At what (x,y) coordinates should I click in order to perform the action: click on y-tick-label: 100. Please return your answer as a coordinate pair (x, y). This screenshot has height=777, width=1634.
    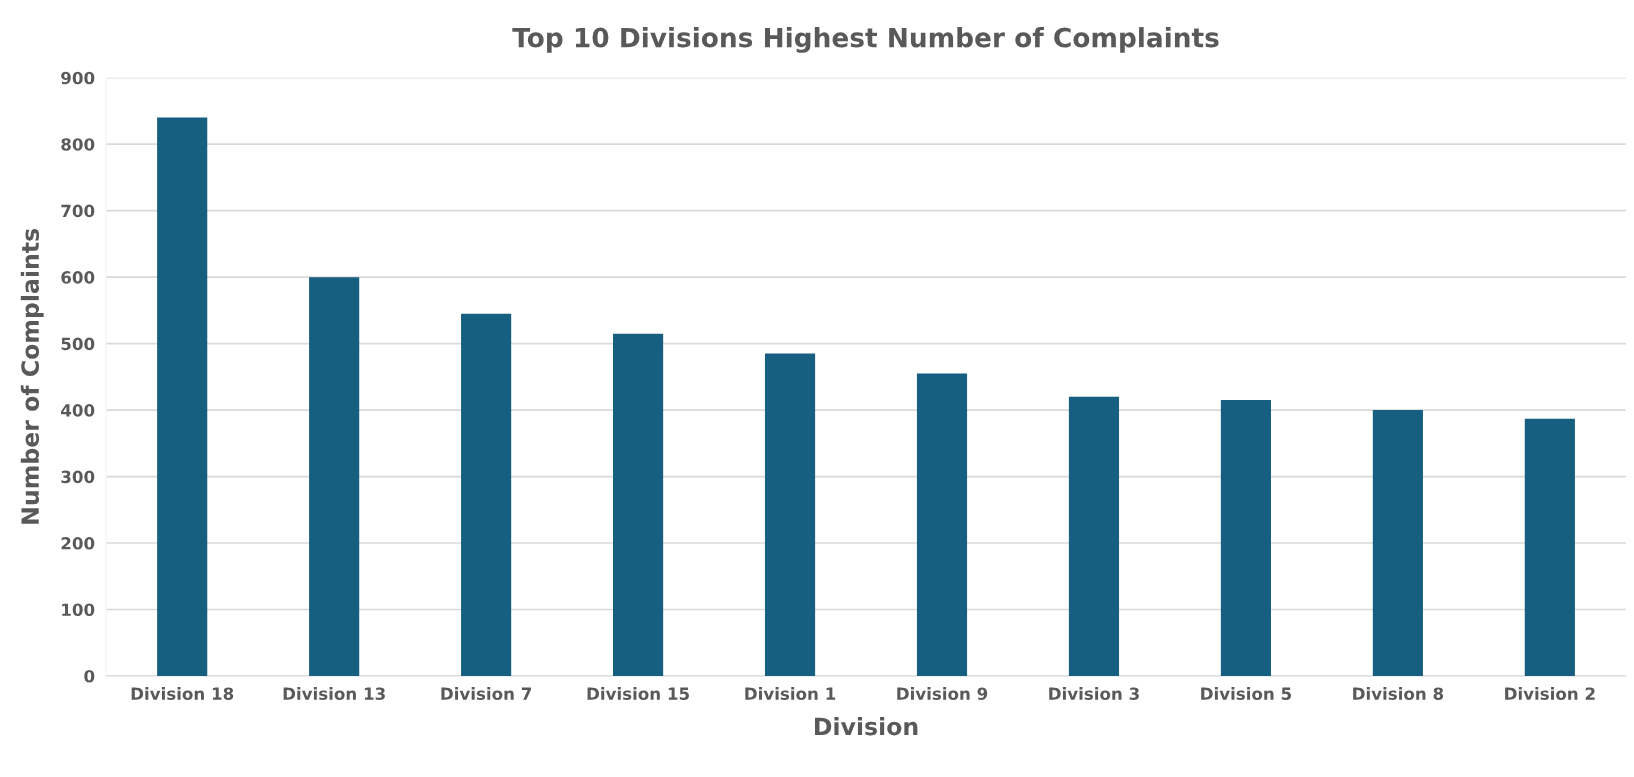
    Looking at the image, I should click on (78, 610).